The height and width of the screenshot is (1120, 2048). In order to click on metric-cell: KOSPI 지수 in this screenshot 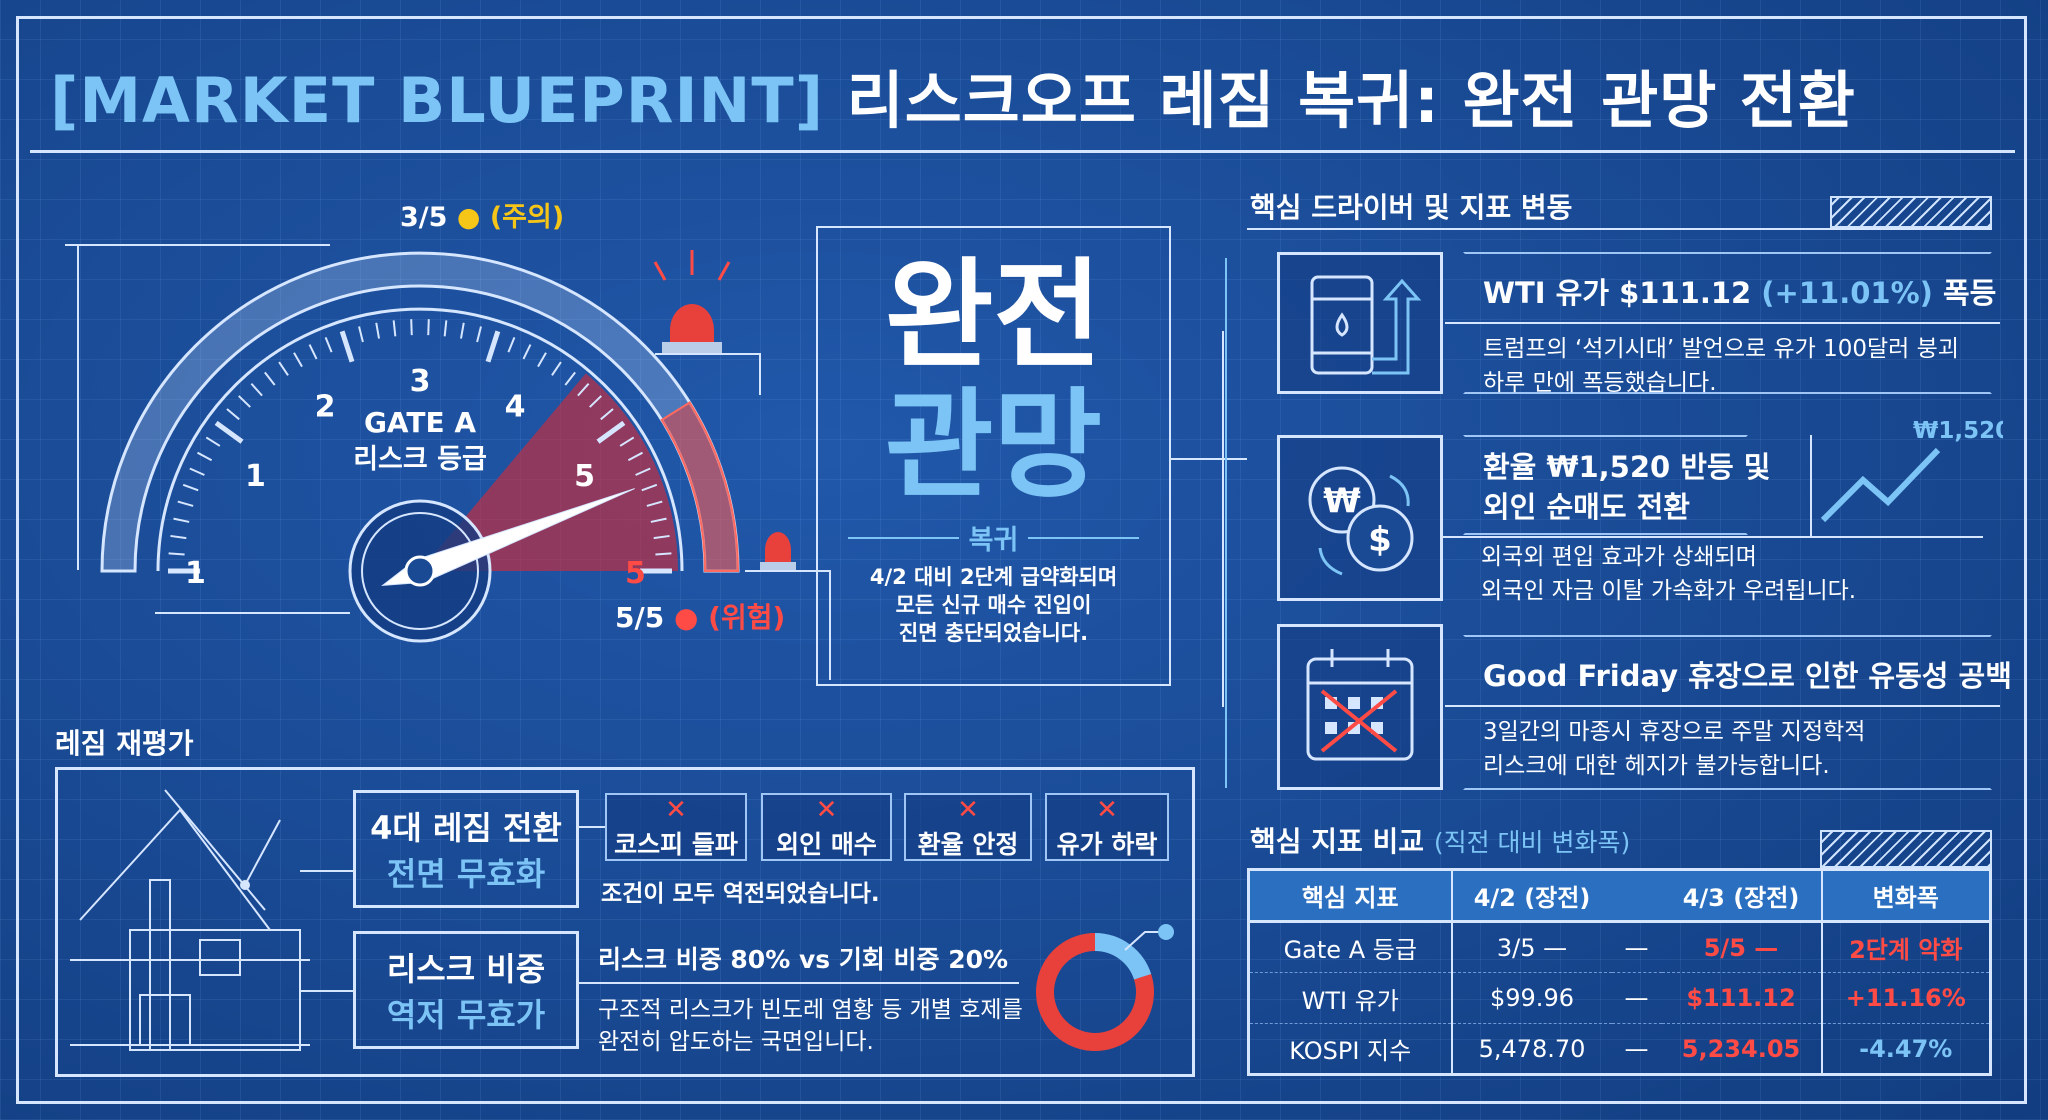, I will do `click(1350, 1049)`.